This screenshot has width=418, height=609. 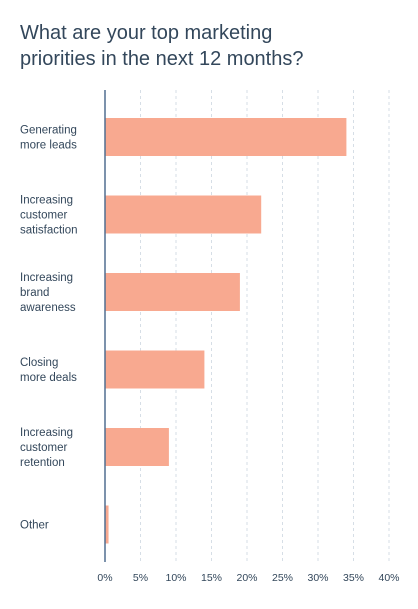 What do you see at coordinates (104, 578) in the screenshot?
I see `x-tick-label: 0%` at bounding box center [104, 578].